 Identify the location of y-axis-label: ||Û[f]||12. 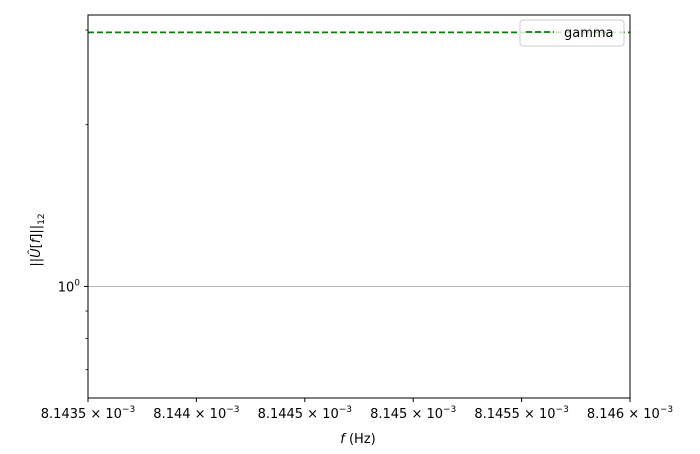
(37, 239).